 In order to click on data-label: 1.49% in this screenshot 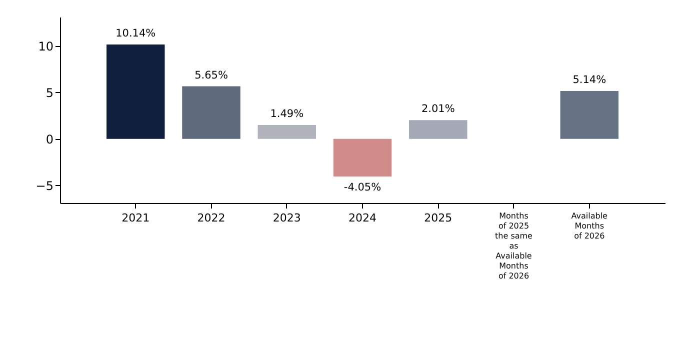, I will do `click(287, 114)`.